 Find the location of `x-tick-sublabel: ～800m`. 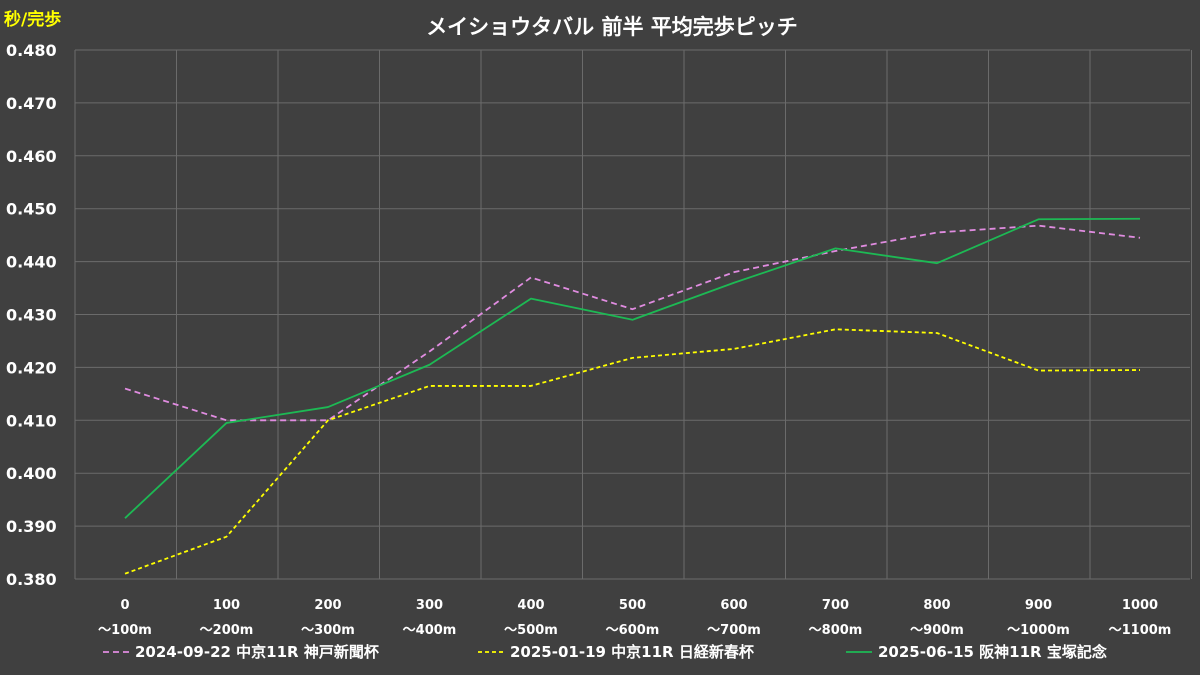

x-tick-sublabel: ～800m is located at coordinates (836, 630).